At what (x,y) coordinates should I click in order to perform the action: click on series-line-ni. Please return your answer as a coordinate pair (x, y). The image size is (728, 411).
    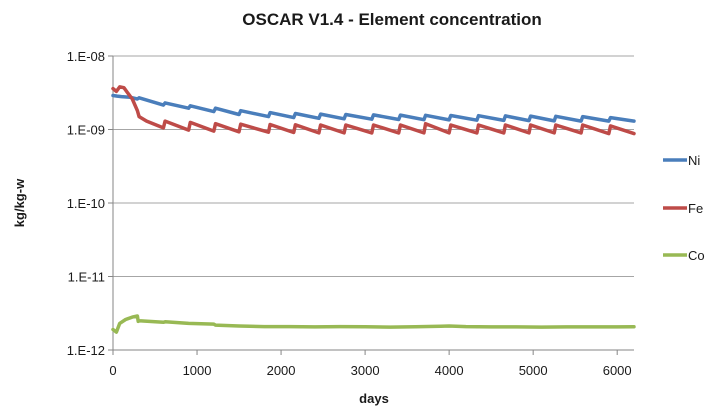
    Looking at the image, I should click on (373, 108).